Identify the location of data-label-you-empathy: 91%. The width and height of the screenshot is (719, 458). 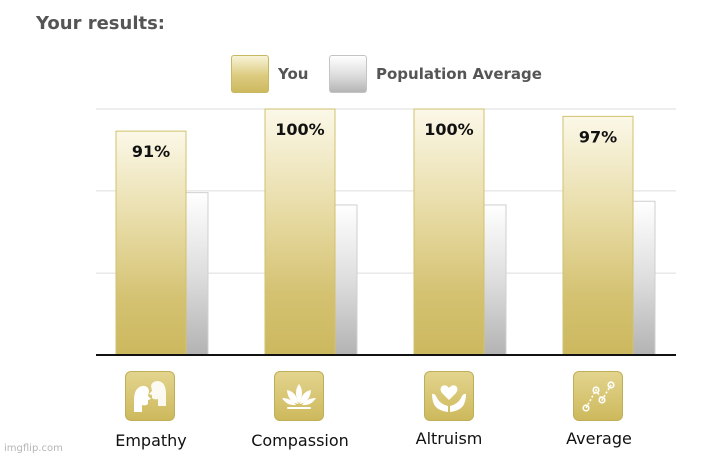
(151, 151).